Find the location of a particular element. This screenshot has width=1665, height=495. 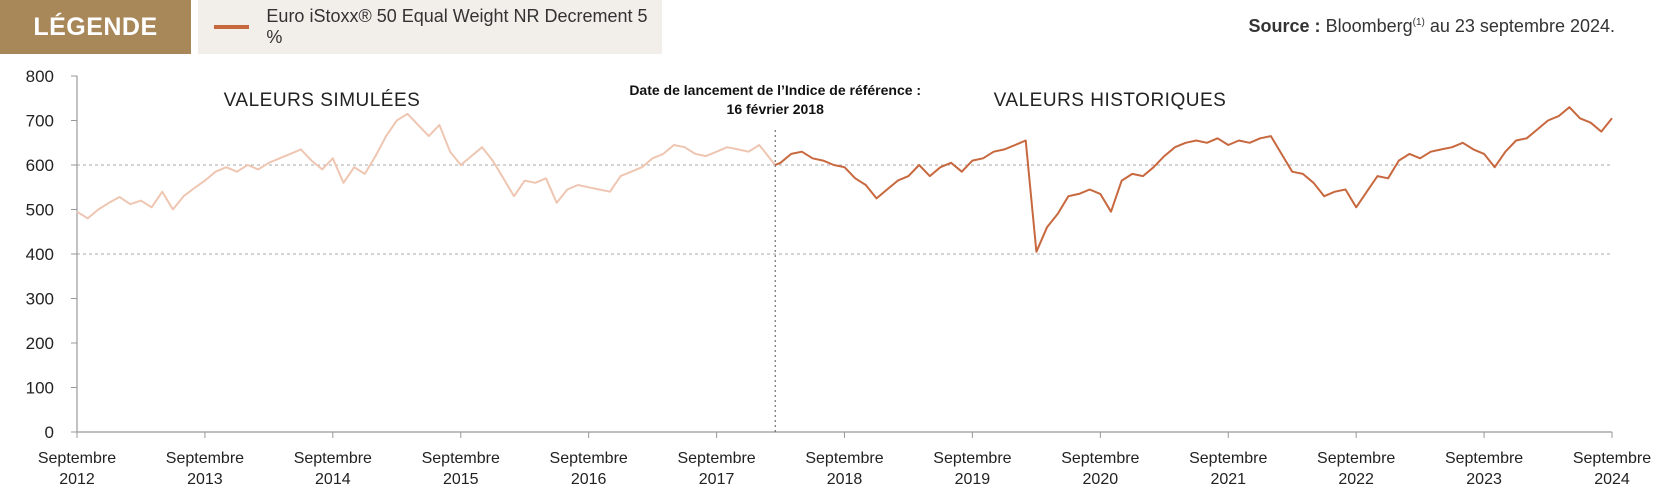

y-tick-label: 600 is located at coordinates (40, 165).